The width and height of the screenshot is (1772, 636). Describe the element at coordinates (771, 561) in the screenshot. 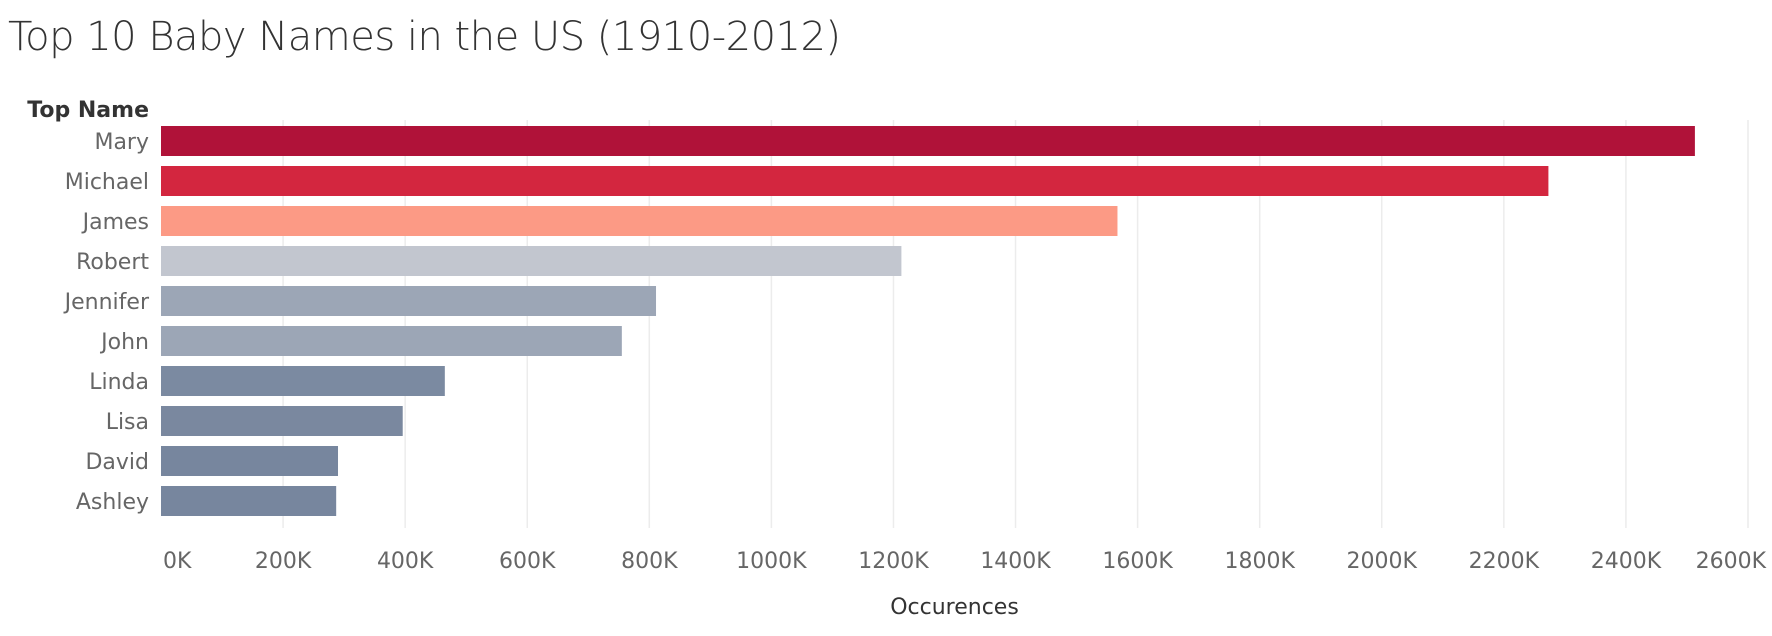

I see `x-tick-label: 1000K` at that location.